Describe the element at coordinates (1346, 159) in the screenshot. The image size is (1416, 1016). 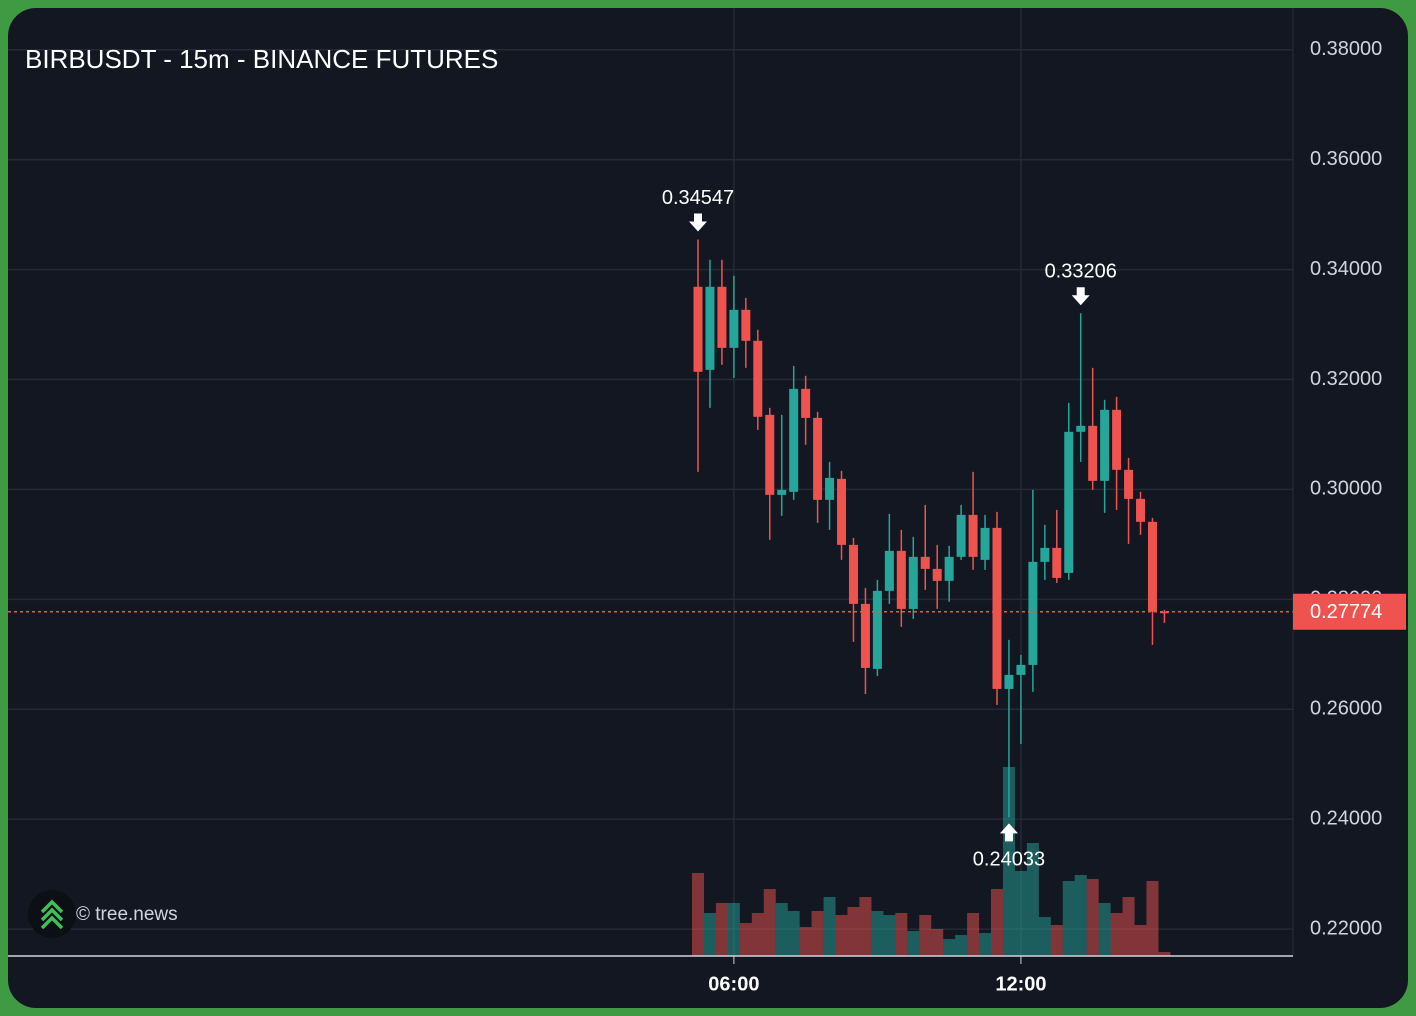
I see `y-tick-label: 0.36000` at that location.